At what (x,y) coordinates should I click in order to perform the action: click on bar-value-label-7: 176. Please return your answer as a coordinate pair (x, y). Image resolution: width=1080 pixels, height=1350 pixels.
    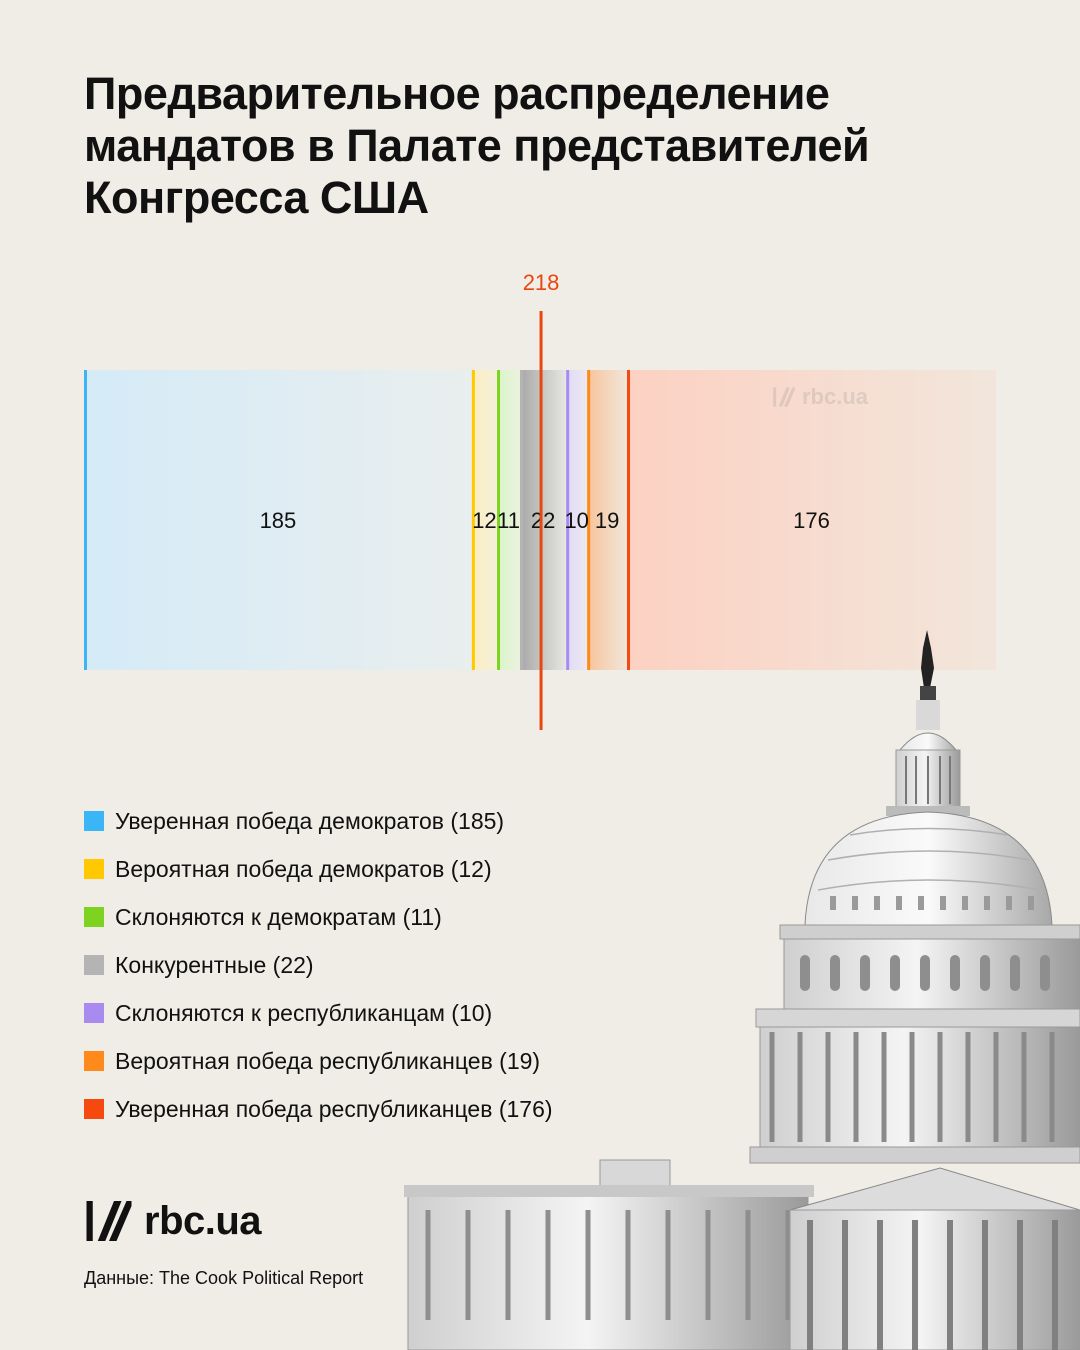
    Looking at the image, I should click on (811, 520).